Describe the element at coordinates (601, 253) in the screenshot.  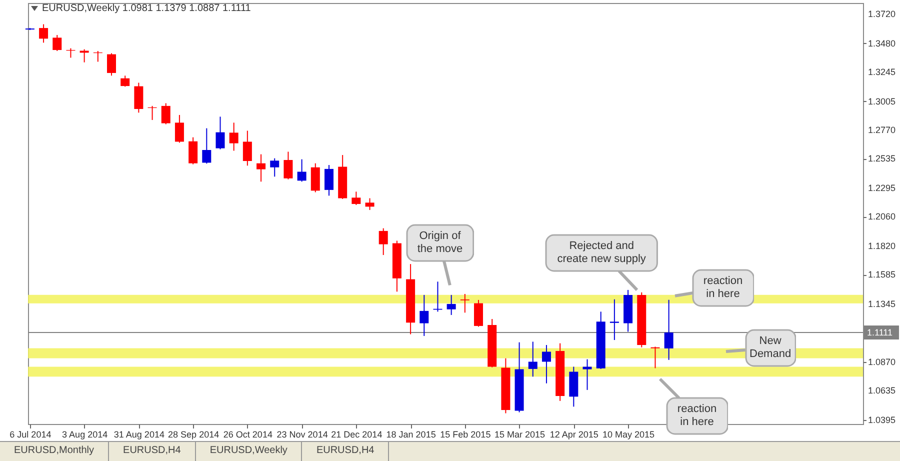
I see `annotation: Rejected and create new supply` at that location.